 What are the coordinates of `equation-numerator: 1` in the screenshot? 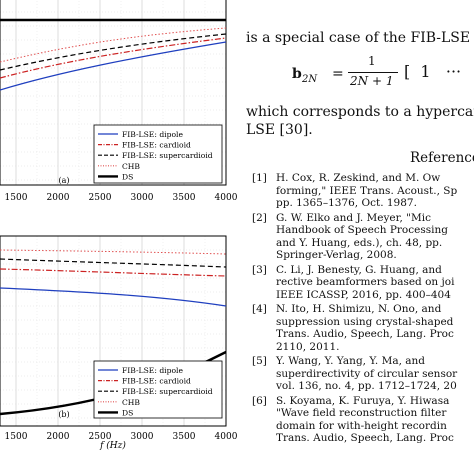 It's located at (372, 61).